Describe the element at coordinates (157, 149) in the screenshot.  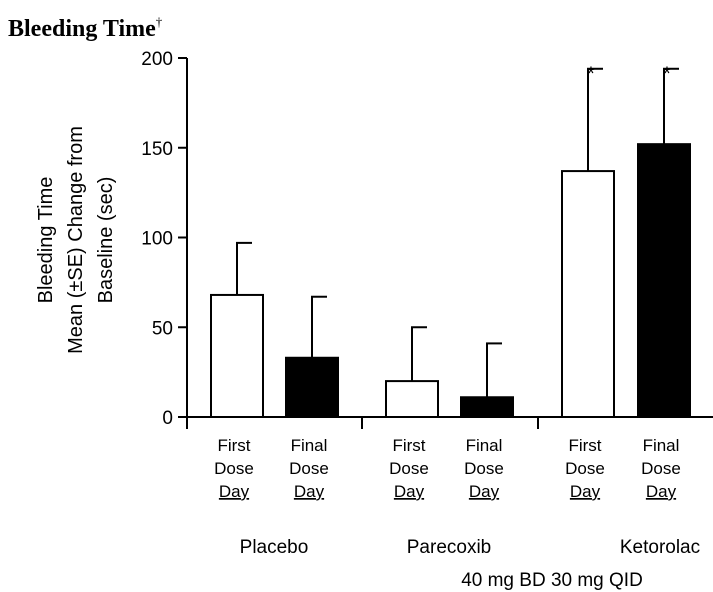
I see `y-tick-label: 150` at that location.